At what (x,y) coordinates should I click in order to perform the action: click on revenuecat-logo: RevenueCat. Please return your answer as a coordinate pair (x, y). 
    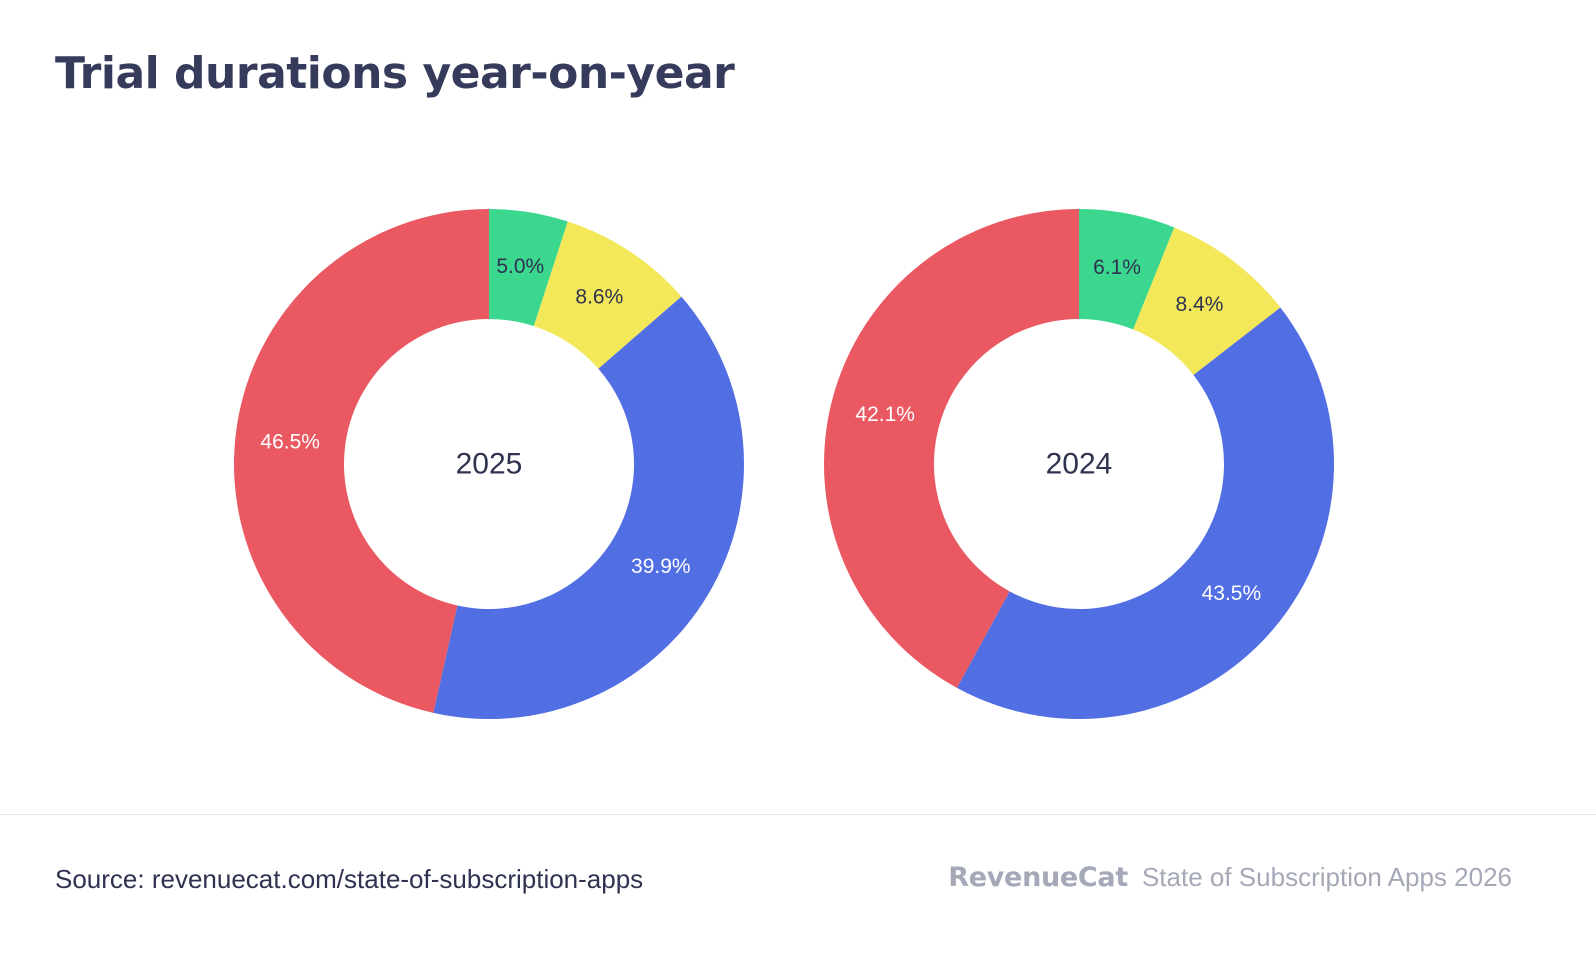
    Looking at the image, I should click on (1038, 877).